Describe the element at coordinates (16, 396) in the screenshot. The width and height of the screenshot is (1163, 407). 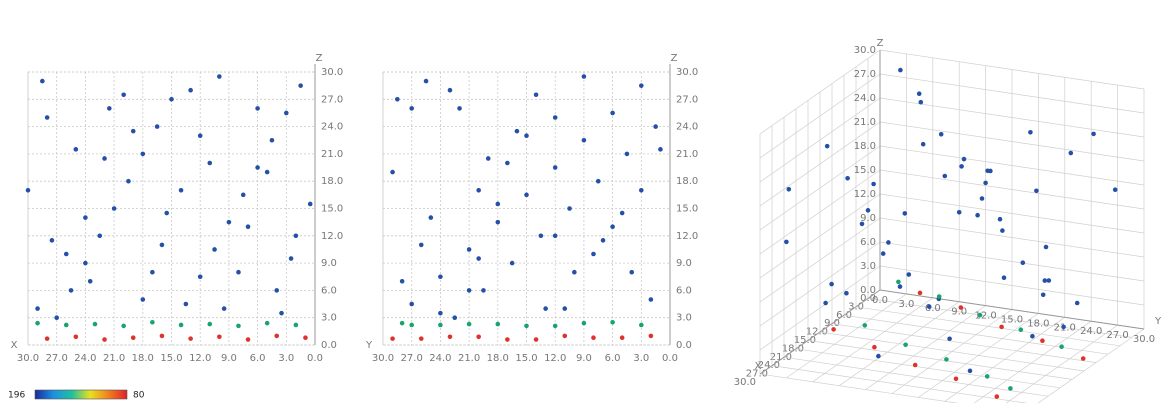
I see `colorbar-label: 196` at that location.